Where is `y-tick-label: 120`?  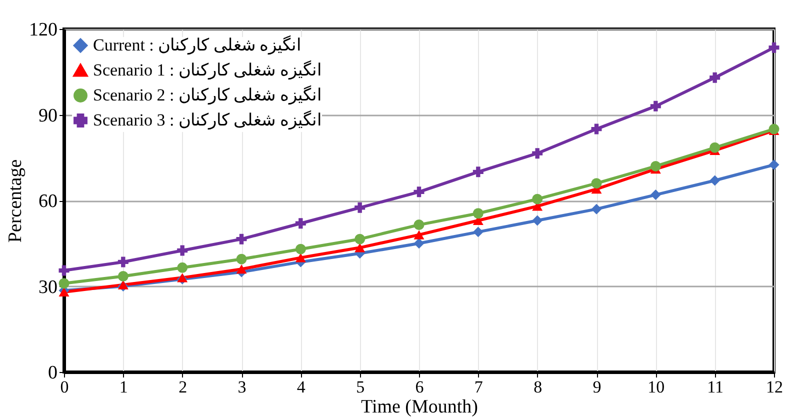 y-tick-label: 120 is located at coordinates (43, 30).